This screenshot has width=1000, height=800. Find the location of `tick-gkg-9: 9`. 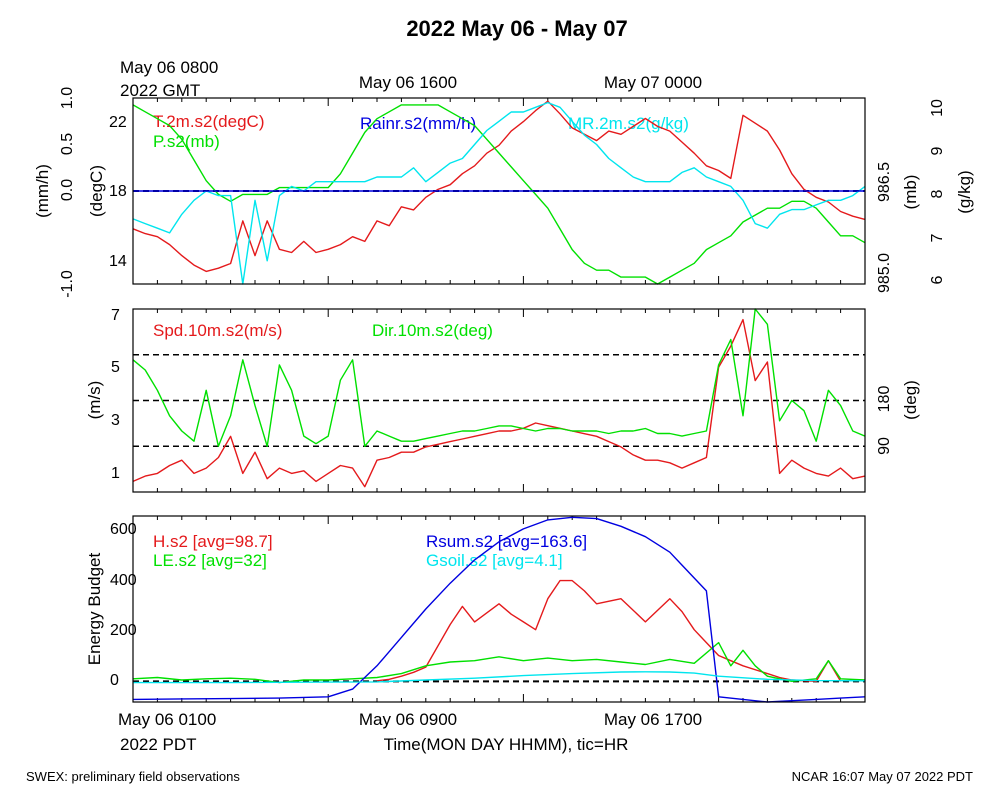

tick-gkg-9: 9 is located at coordinates (937, 150).